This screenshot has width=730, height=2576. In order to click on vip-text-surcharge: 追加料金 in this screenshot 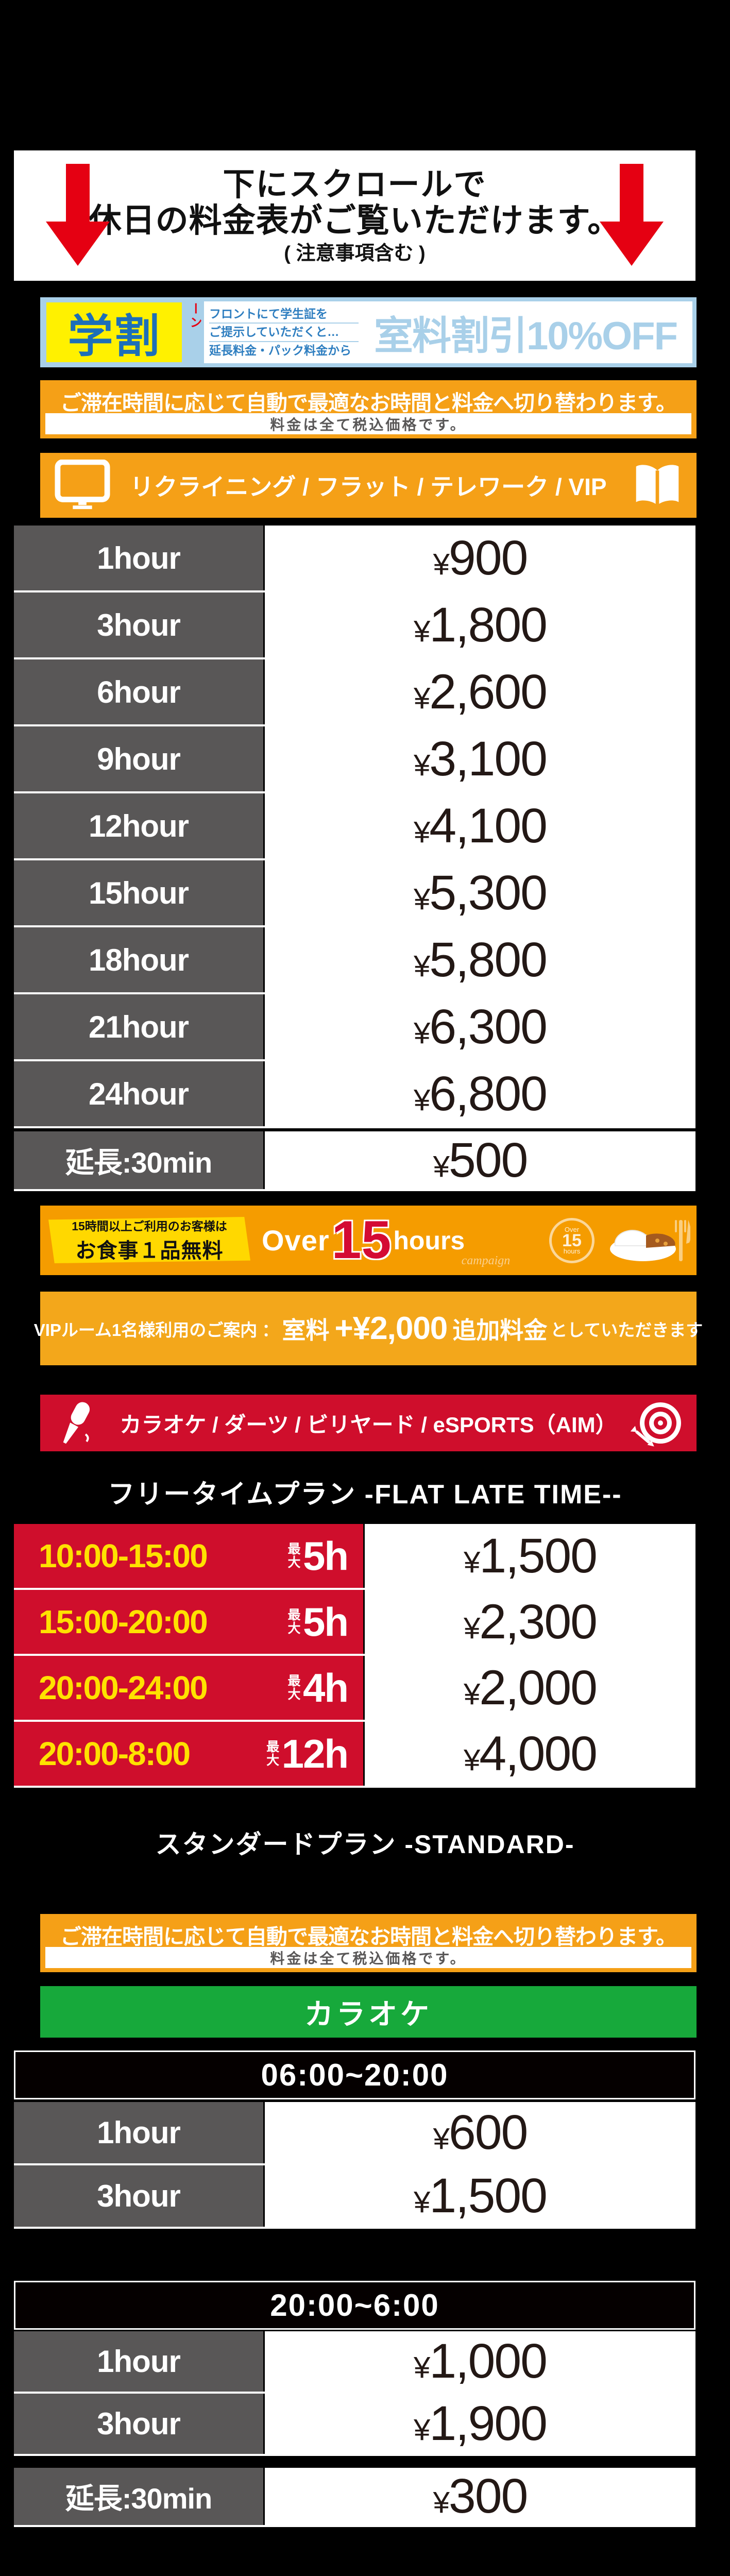, I will do `click(500, 1330)`.